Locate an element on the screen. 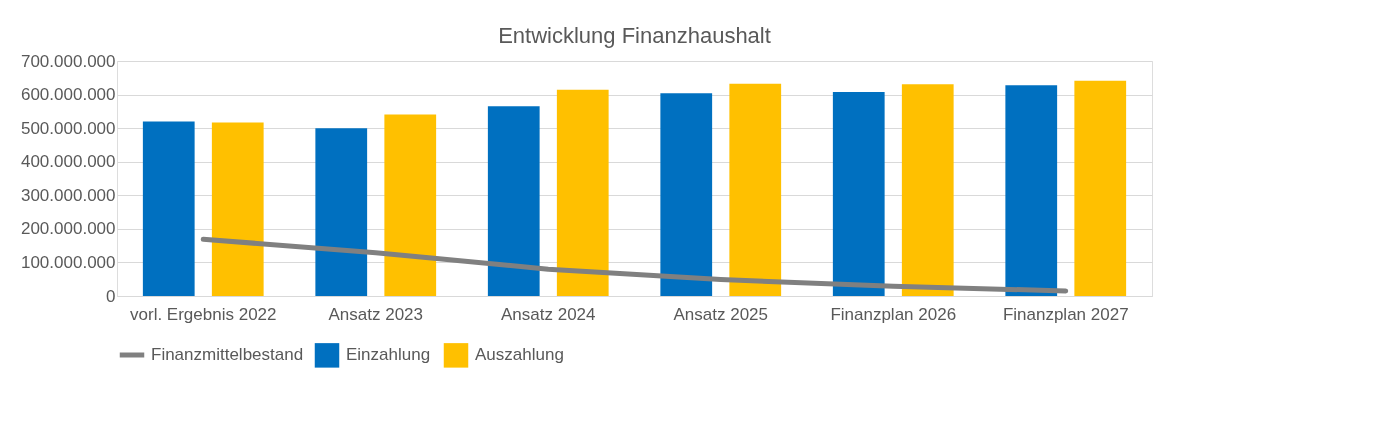 This screenshot has width=1392, height=443. x-tick-label: Ansatz 2025 is located at coordinates (721, 314).